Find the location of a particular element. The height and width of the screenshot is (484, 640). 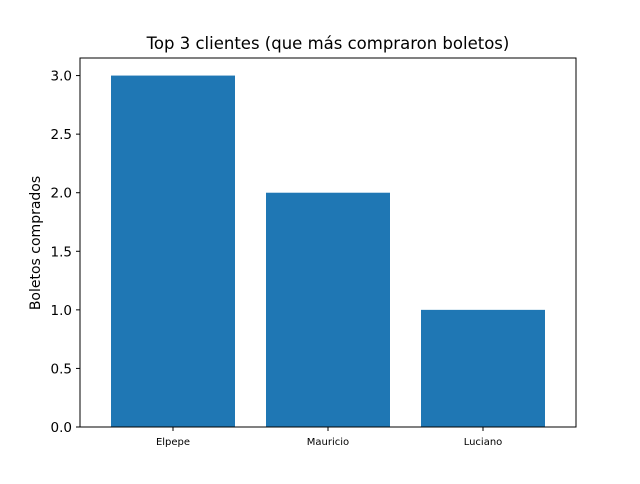

x-tick-label: Luciano is located at coordinates (483, 442).